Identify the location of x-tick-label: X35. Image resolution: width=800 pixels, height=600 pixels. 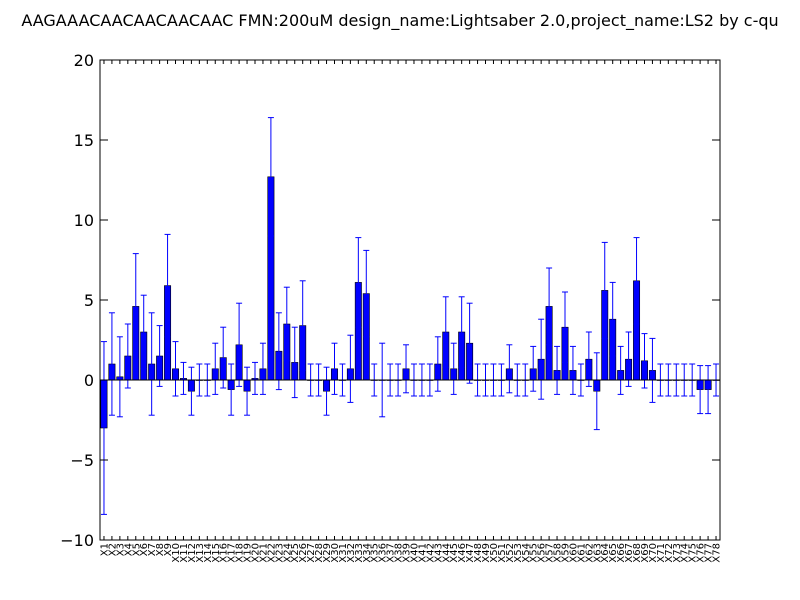
(375, 553).